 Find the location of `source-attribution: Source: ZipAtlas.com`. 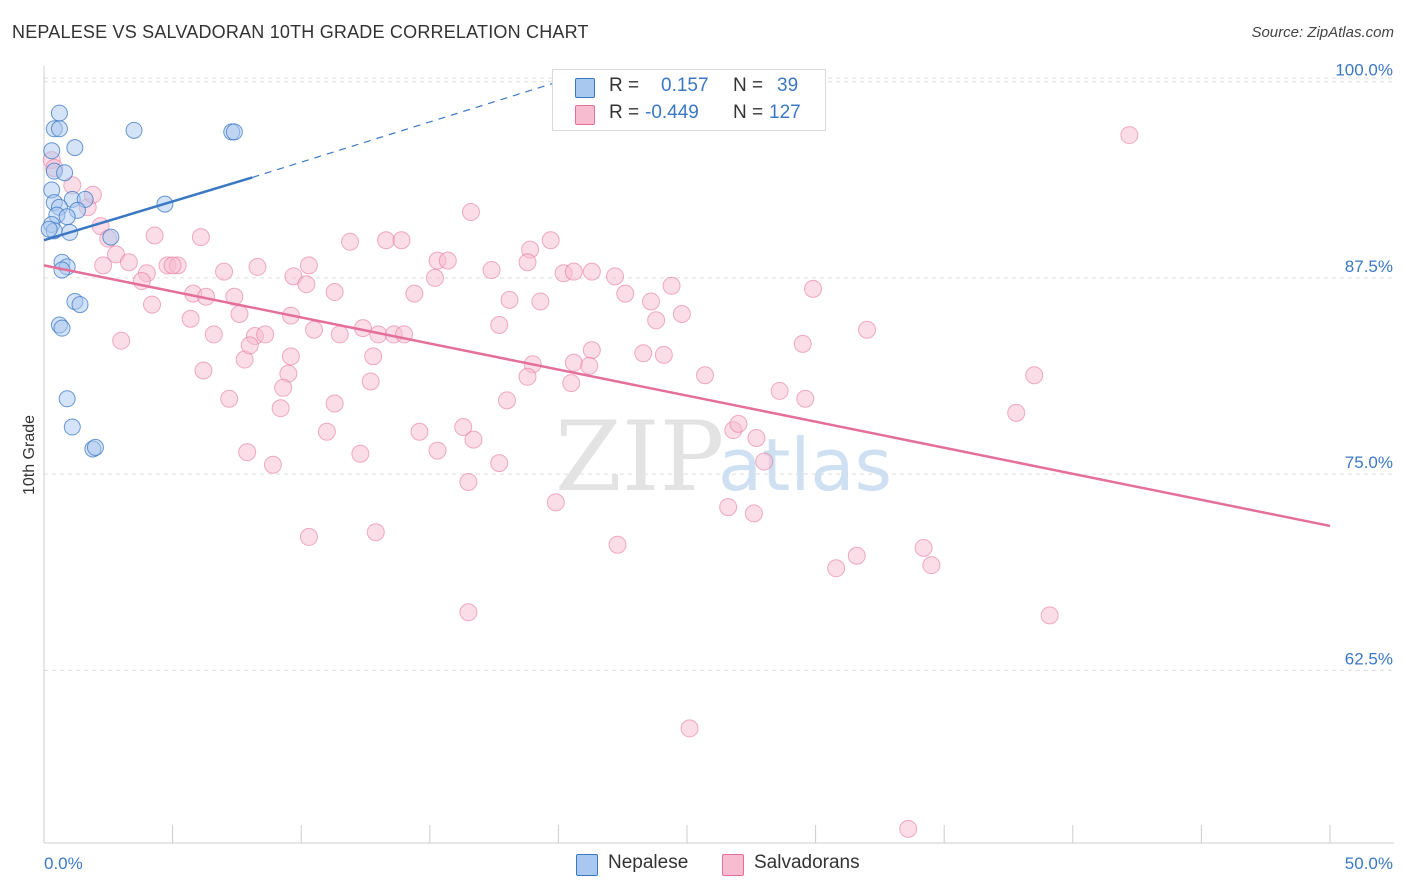

source-attribution: Source: ZipAtlas.com is located at coordinates (1322, 32).